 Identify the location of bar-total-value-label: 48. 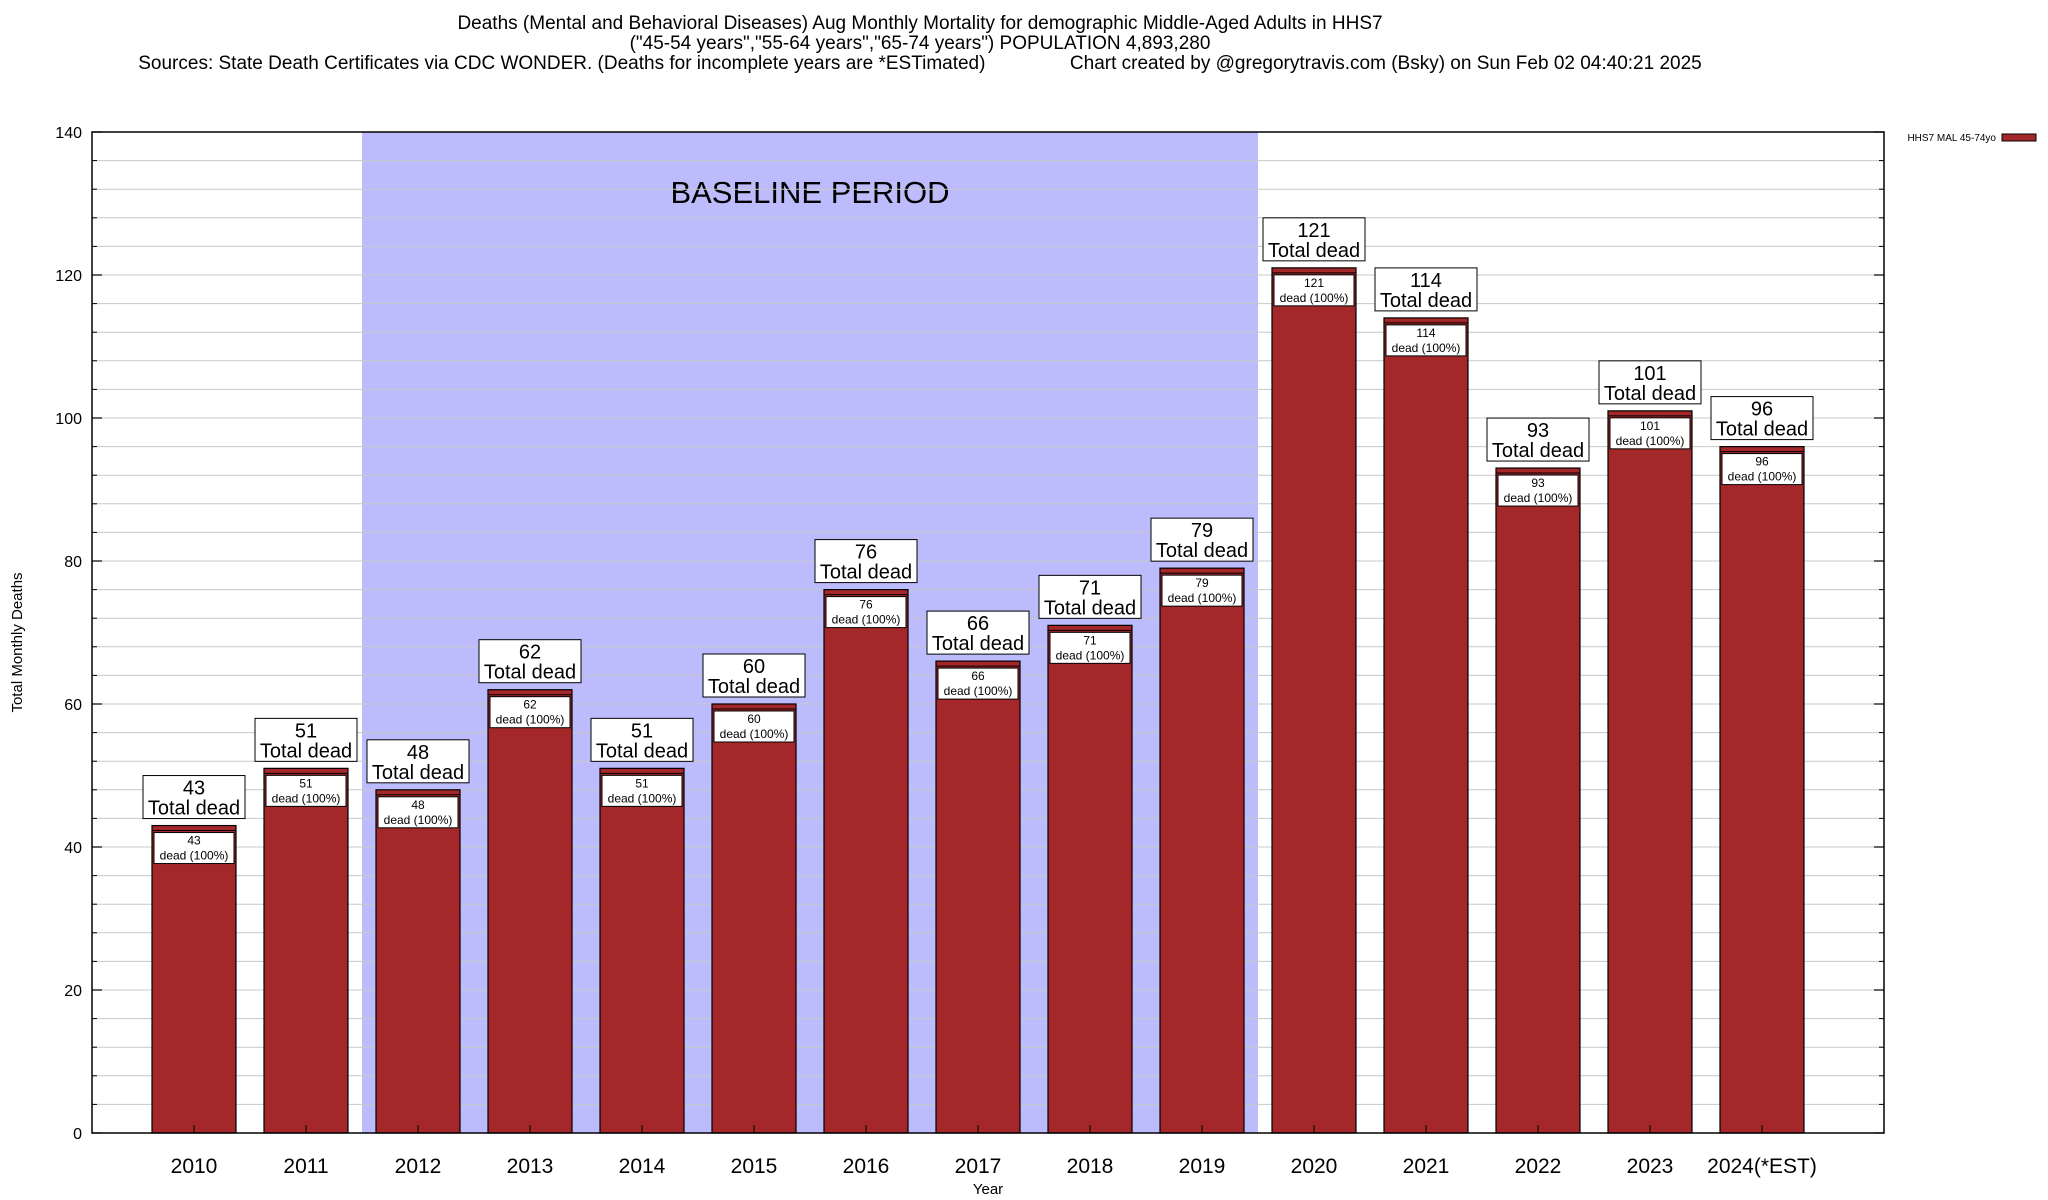
(418, 753).